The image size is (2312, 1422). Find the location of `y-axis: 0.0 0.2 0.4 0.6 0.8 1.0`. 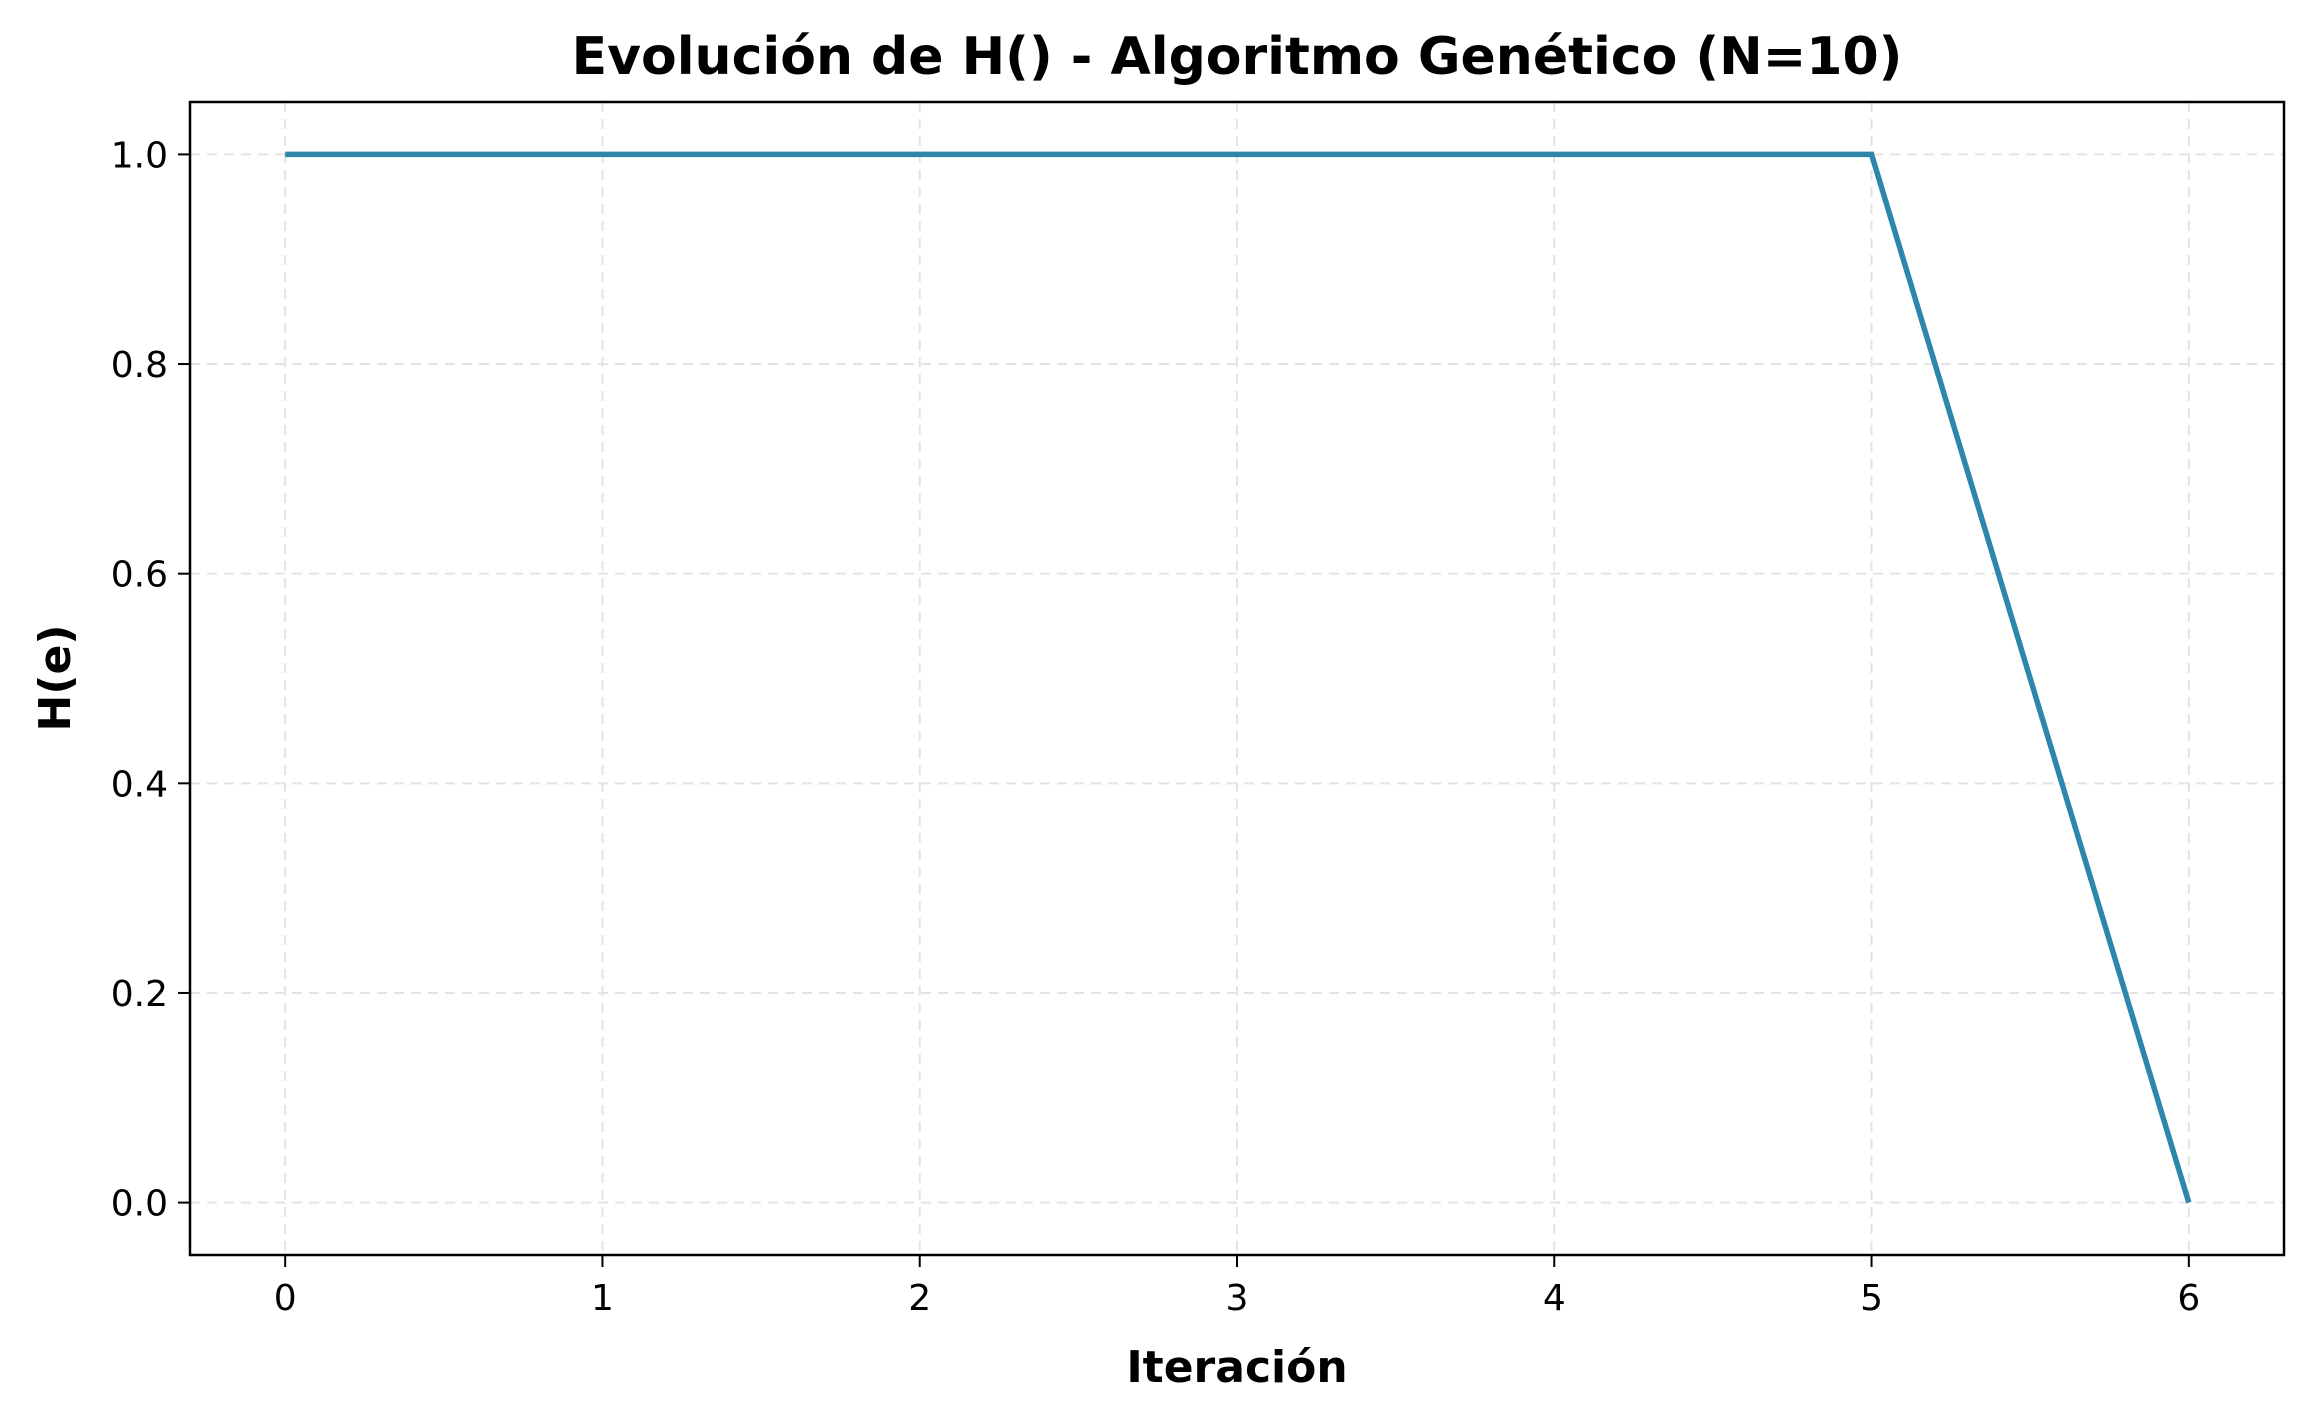

y-axis: 0.0 0.2 0.4 0.6 0.8 1.0 is located at coordinates (150, 680).